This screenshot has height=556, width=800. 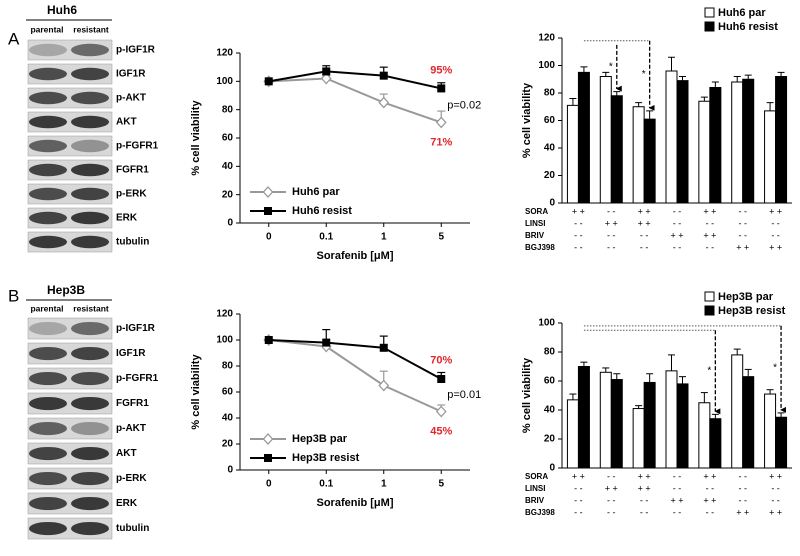 I want to click on series-line, so click(x=355, y=376).